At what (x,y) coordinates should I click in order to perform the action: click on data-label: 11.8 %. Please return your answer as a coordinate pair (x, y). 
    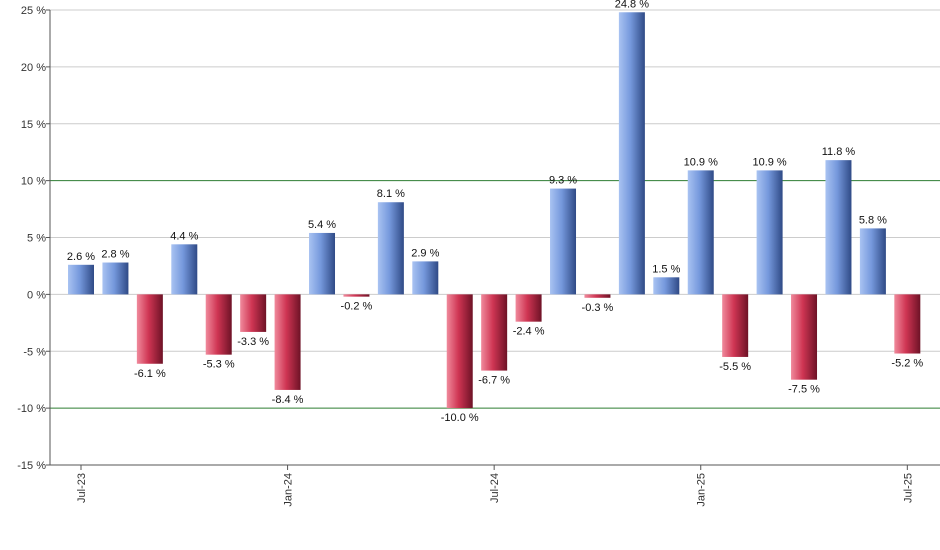
    Looking at the image, I should click on (839, 152).